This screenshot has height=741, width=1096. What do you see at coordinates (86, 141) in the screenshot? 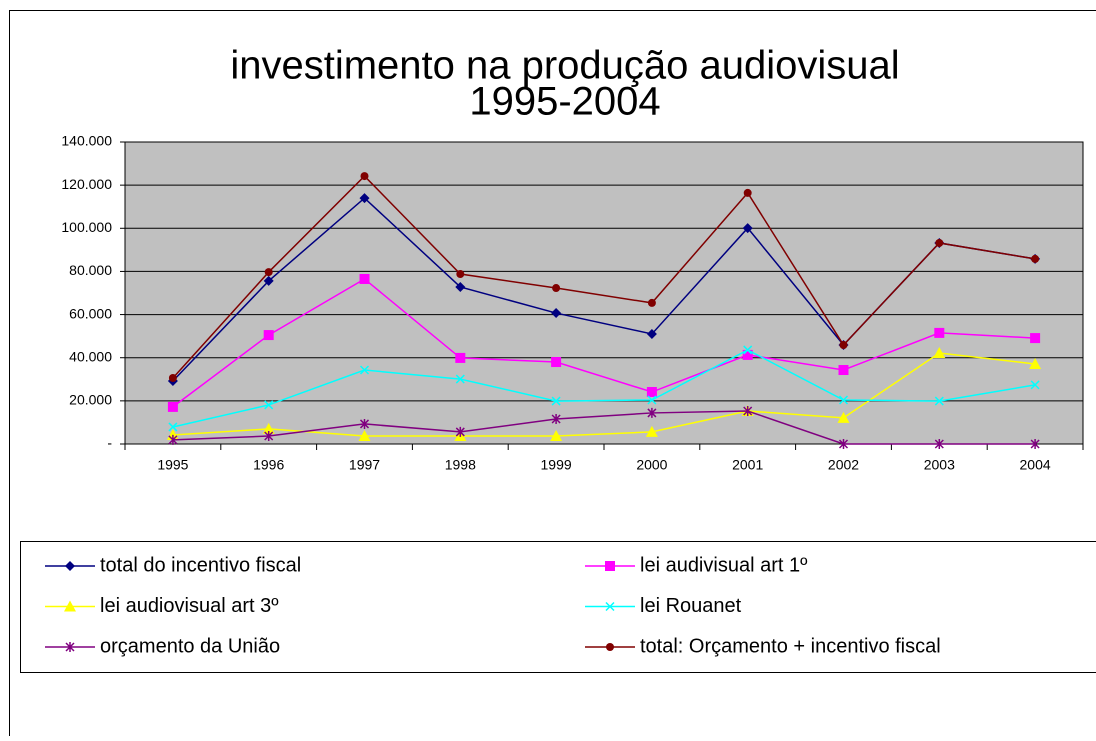
I see `y-tick-label: 140.000` at bounding box center [86, 141].